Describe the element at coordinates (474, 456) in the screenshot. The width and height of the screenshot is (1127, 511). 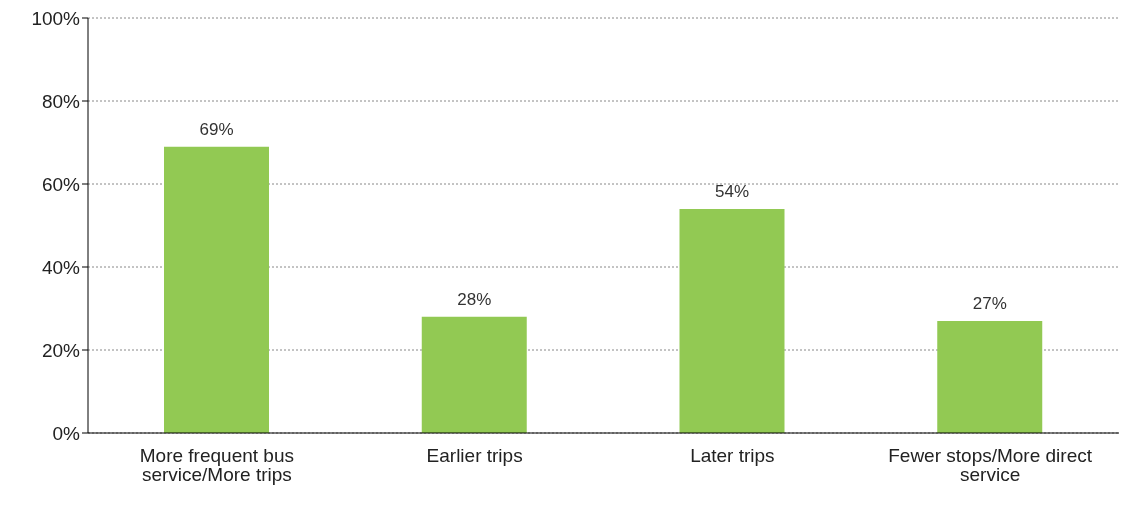
I see `x-tick-label: Earlier trips` at that location.